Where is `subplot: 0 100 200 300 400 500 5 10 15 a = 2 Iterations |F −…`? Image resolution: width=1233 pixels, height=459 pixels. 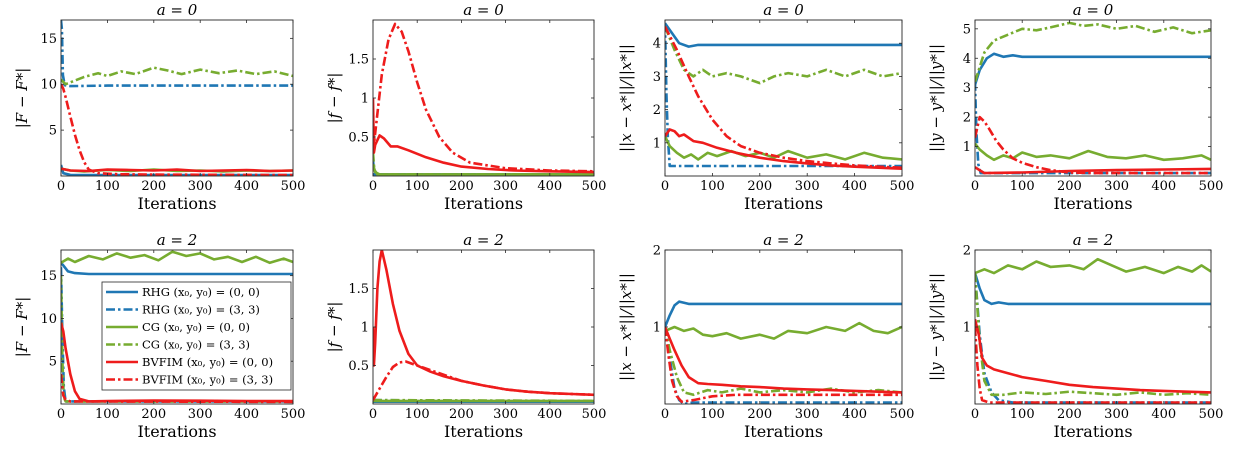 subplot: 0 100 200 300 400 500 5 10 15 a = 2 Iterations |F −… is located at coordinates (159, 336).